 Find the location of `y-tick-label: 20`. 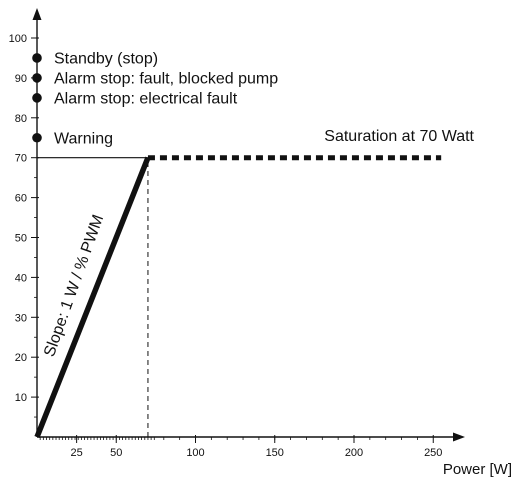

y-tick-label: 20 is located at coordinates (21, 358).